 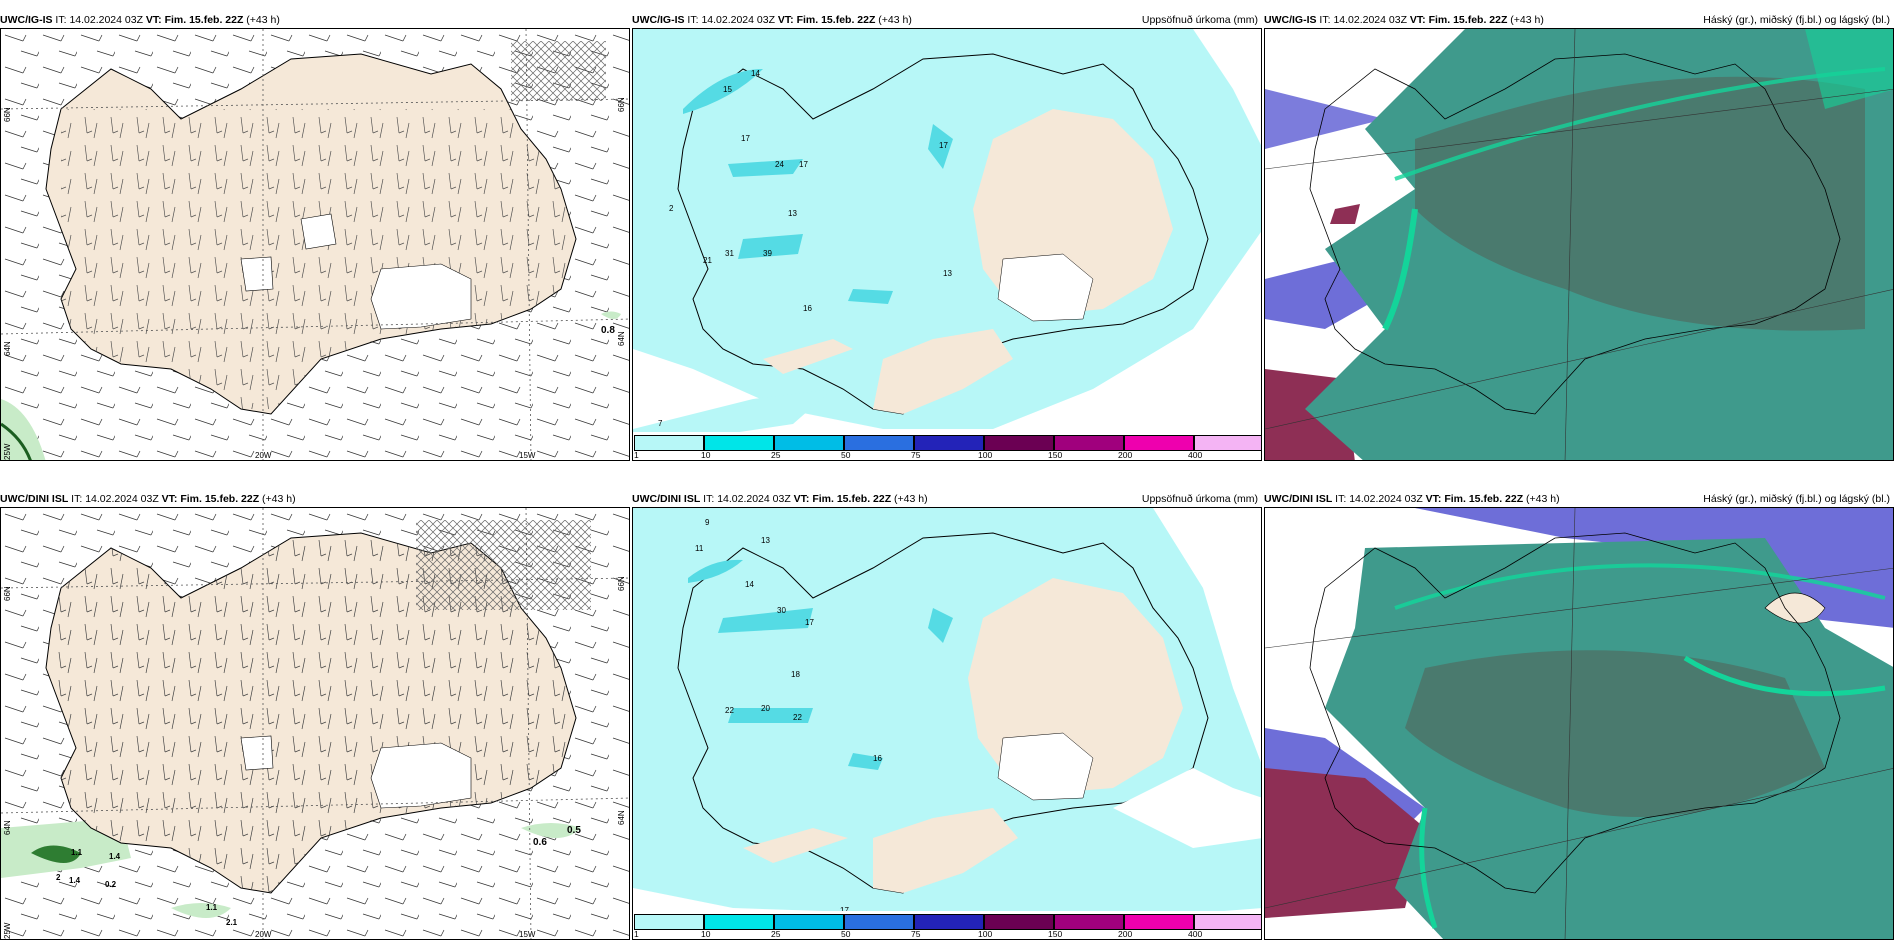 What do you see at coordinates (111, 884) in the screenshot?
I see `wind-value: 0.2` at bounding box center [111, 884].